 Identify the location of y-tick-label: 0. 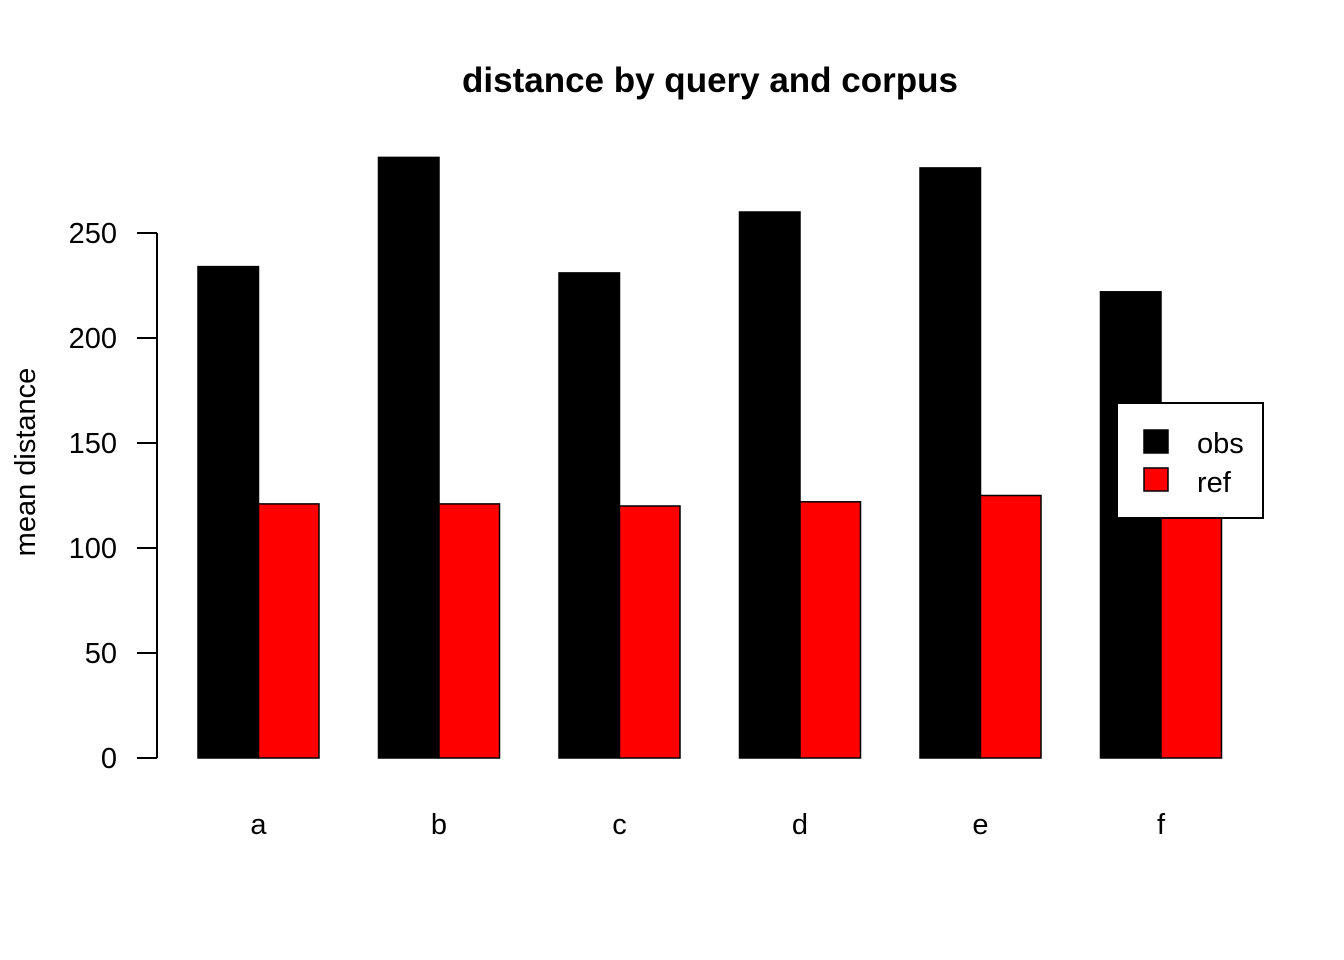
(109, 759).